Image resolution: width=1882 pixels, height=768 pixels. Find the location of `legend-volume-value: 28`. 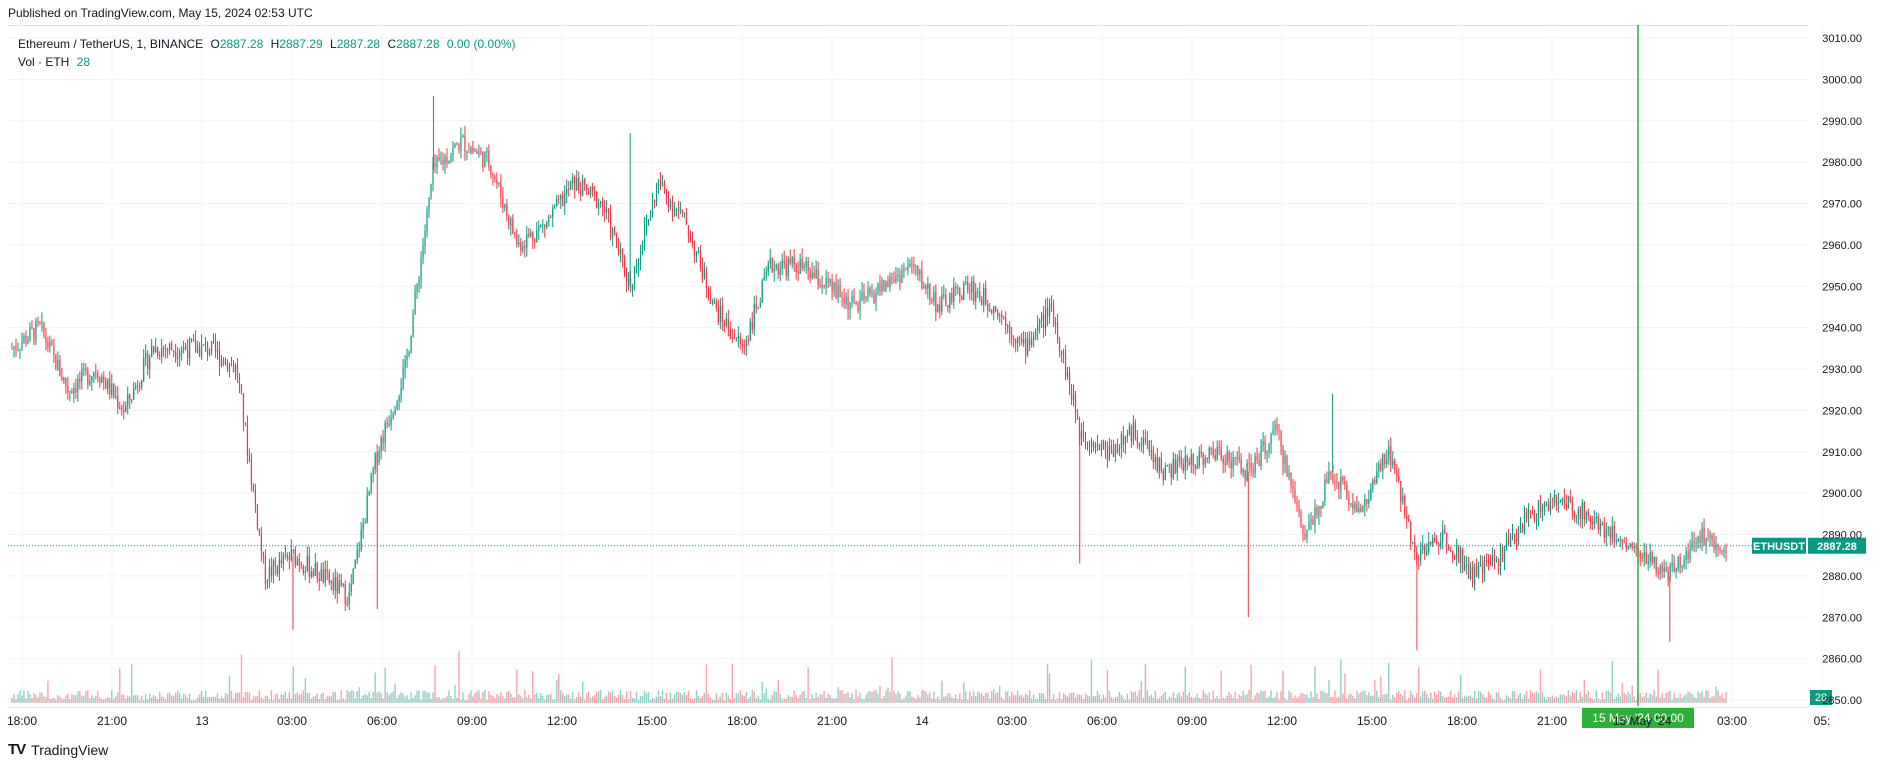

legend-volume-value: 28 is located at coordinates (83, 62).